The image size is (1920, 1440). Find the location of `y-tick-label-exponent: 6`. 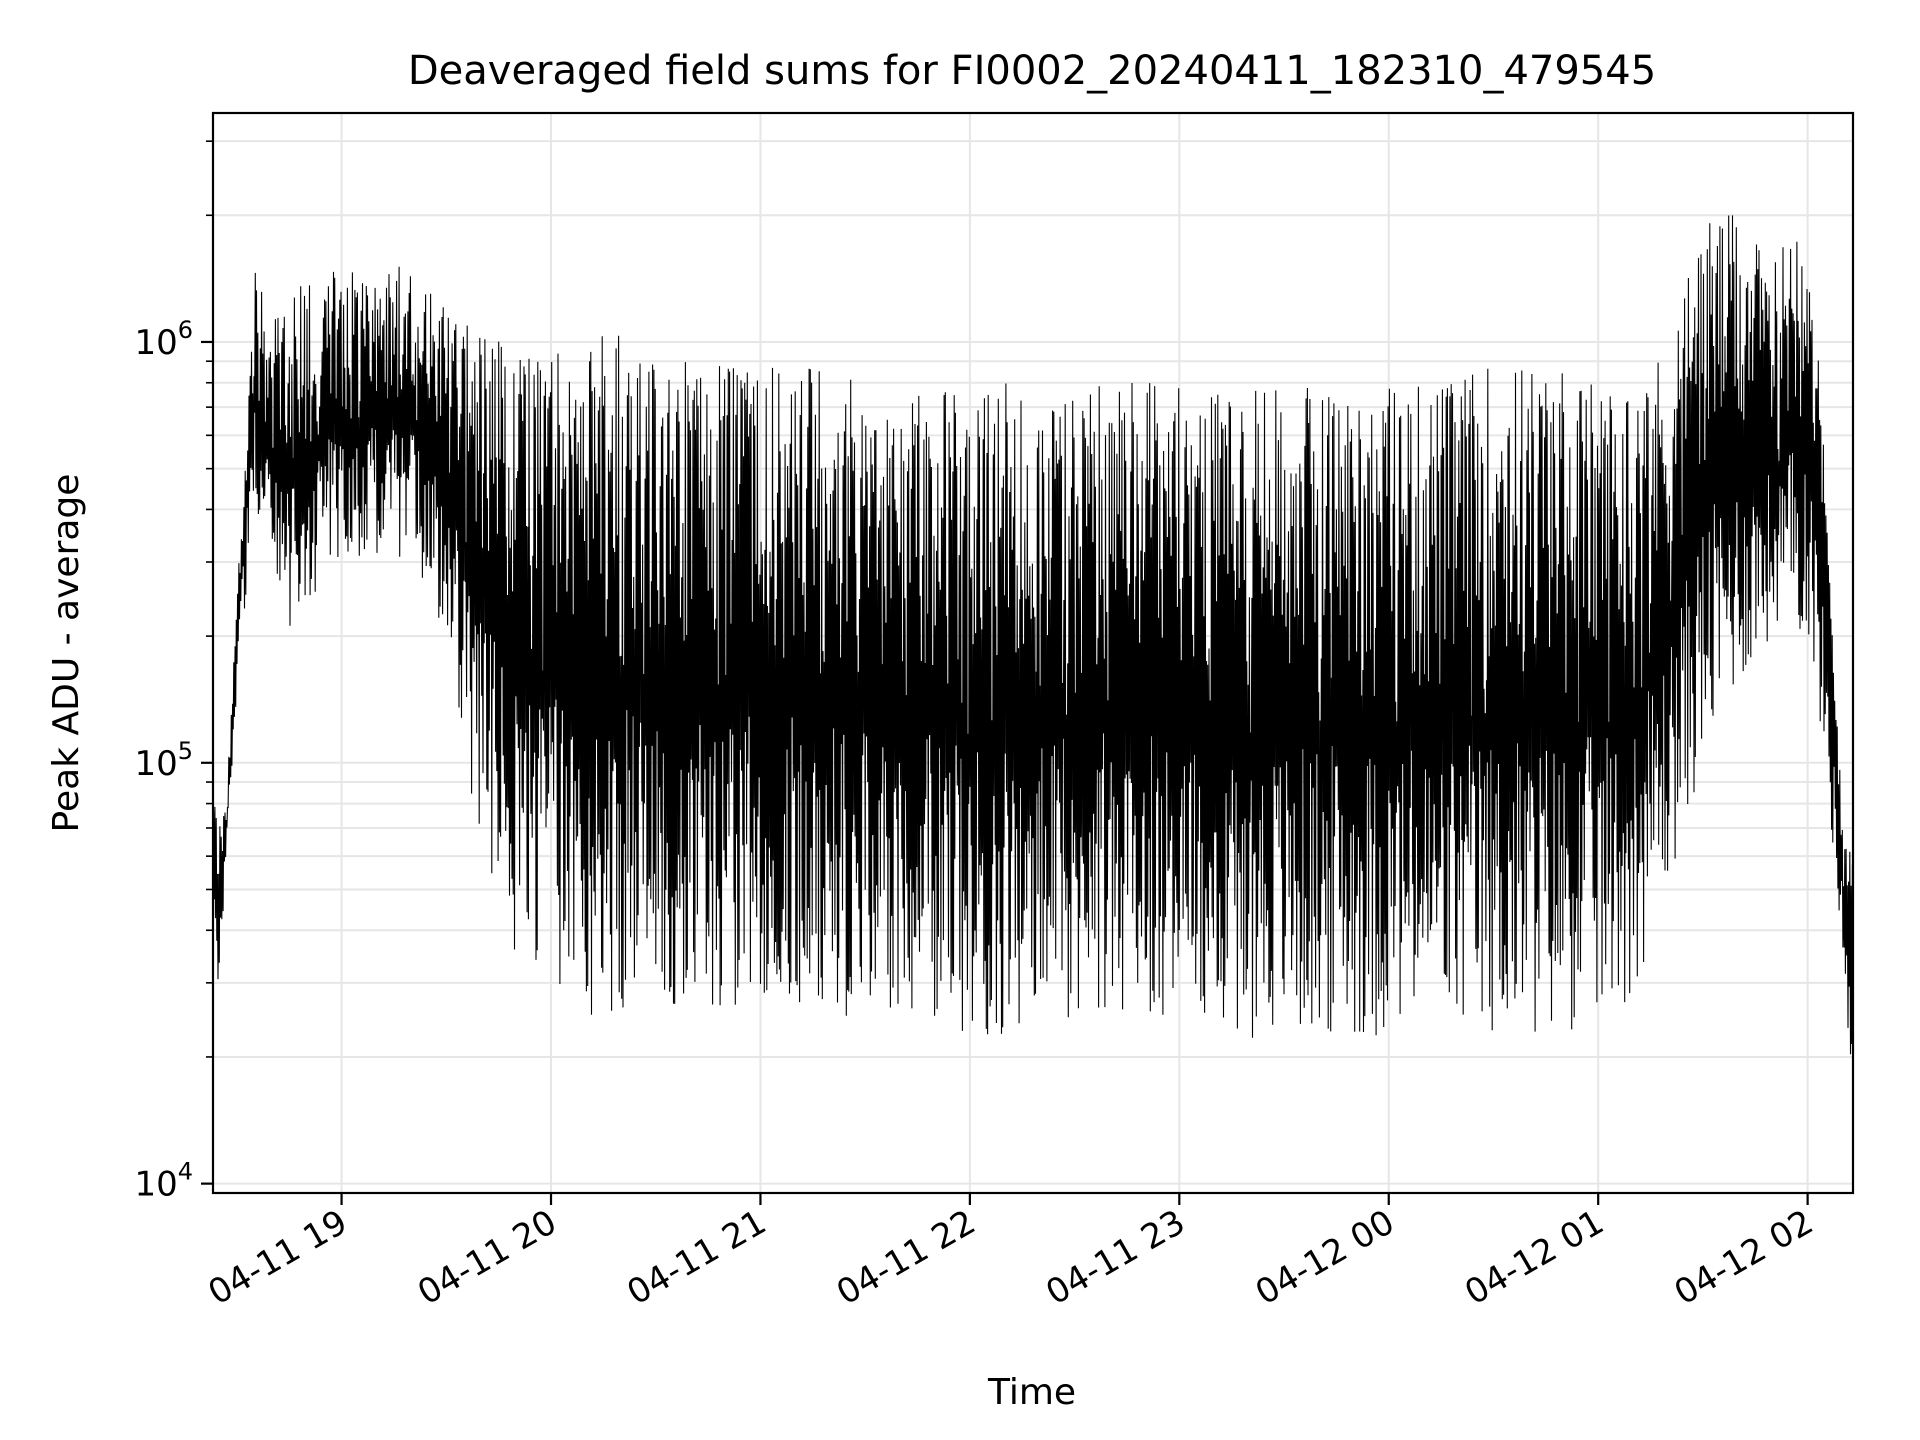

y-tick-label-exponent: 6 is located at coordinates (185, 330).